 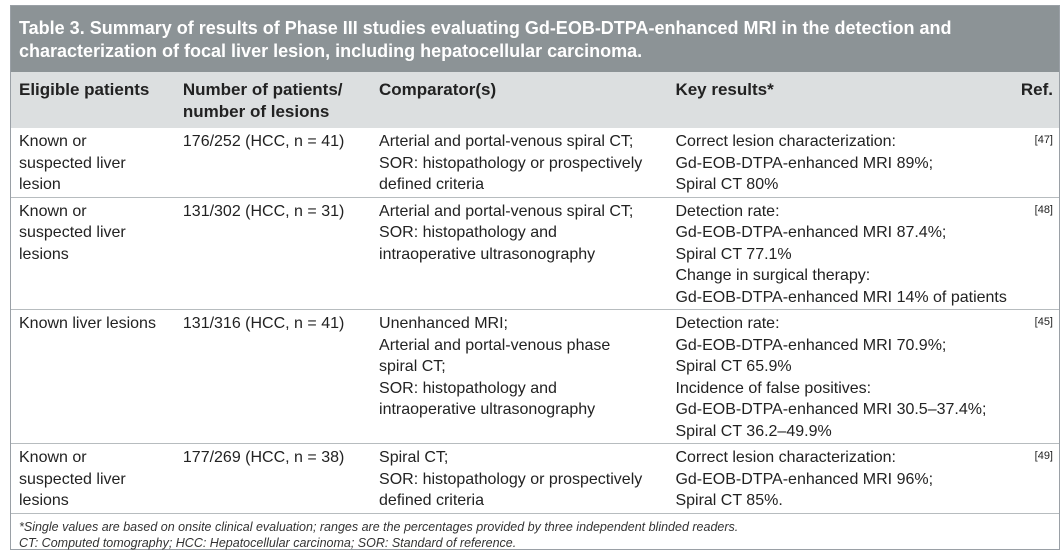 I want to click on cell-ref: [45], so click(x=1035, y=376).